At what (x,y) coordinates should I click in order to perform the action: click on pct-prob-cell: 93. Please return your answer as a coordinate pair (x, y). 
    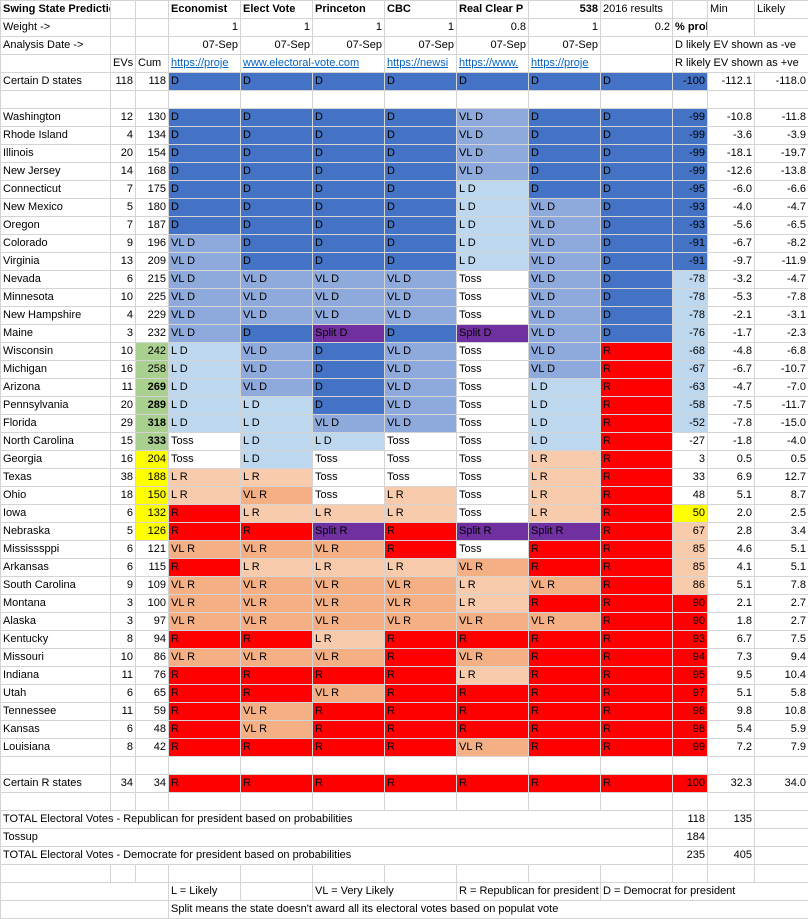
    Looking at the image, I should click on (690, 640).